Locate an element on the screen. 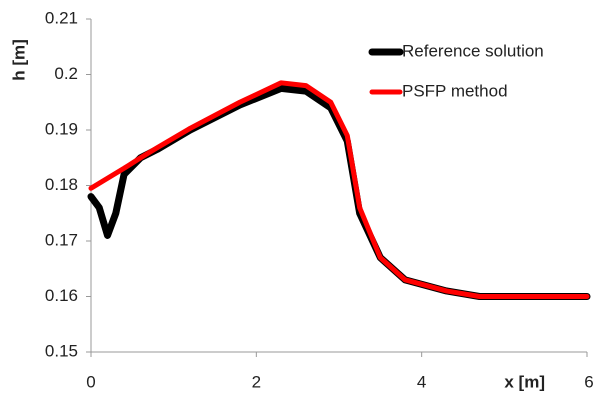 The width and height of the screenshot is (605, 404). y-tick-label: 0.2 is located at coordinates (66, 73).